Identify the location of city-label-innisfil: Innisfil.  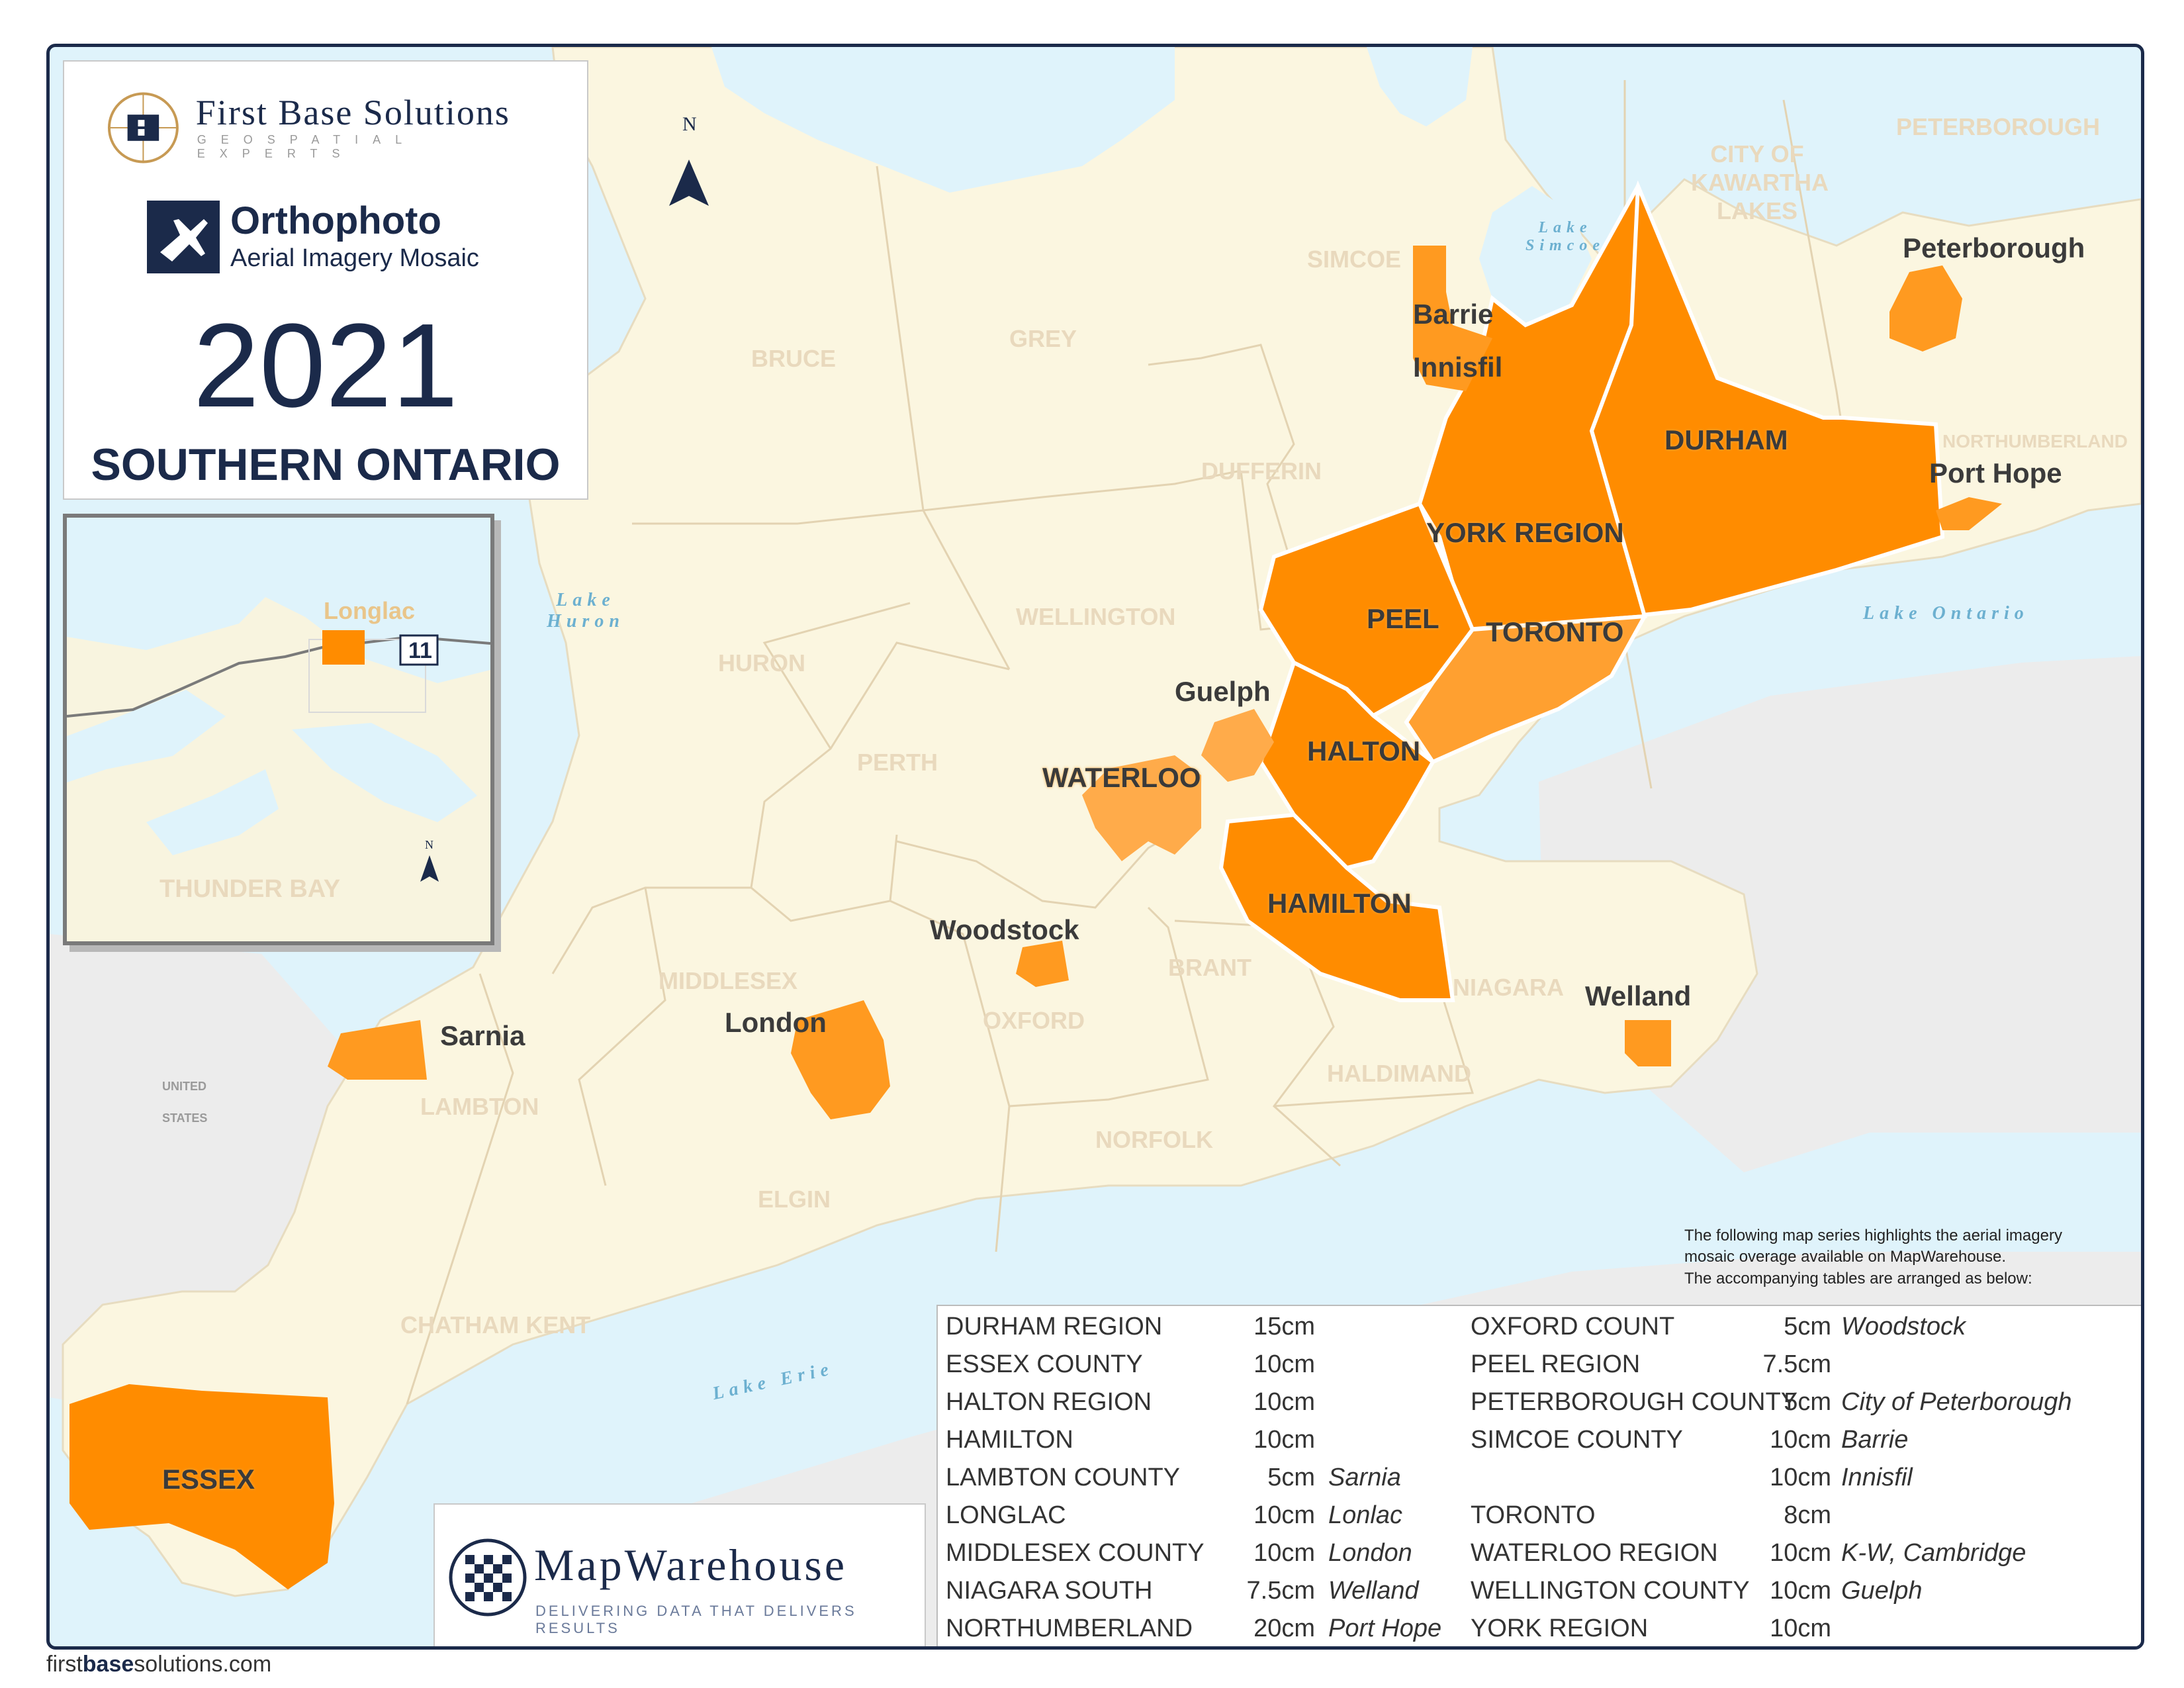
(1458, 367).